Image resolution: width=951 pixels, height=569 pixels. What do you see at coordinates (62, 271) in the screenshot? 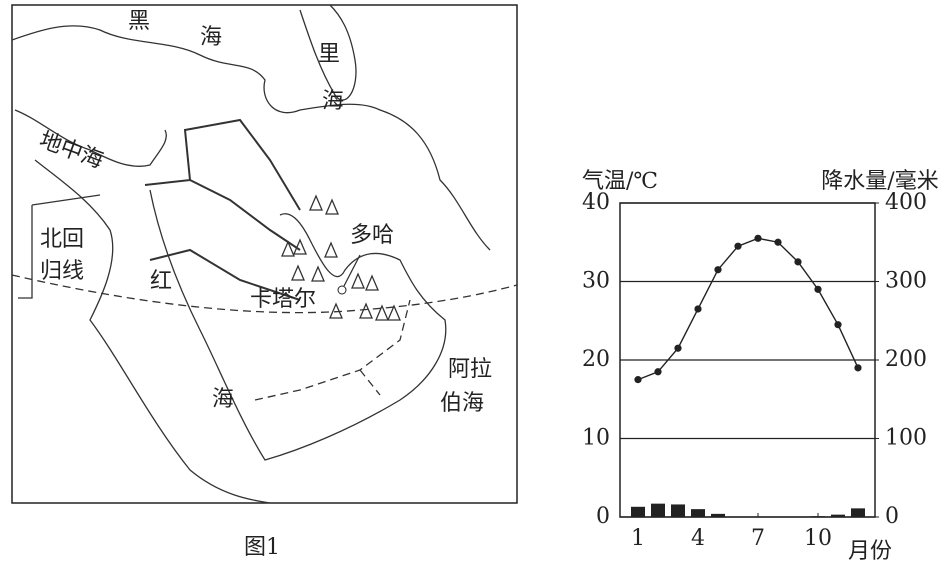
I see `map-label: 归线` at bounding box center [62, 271].